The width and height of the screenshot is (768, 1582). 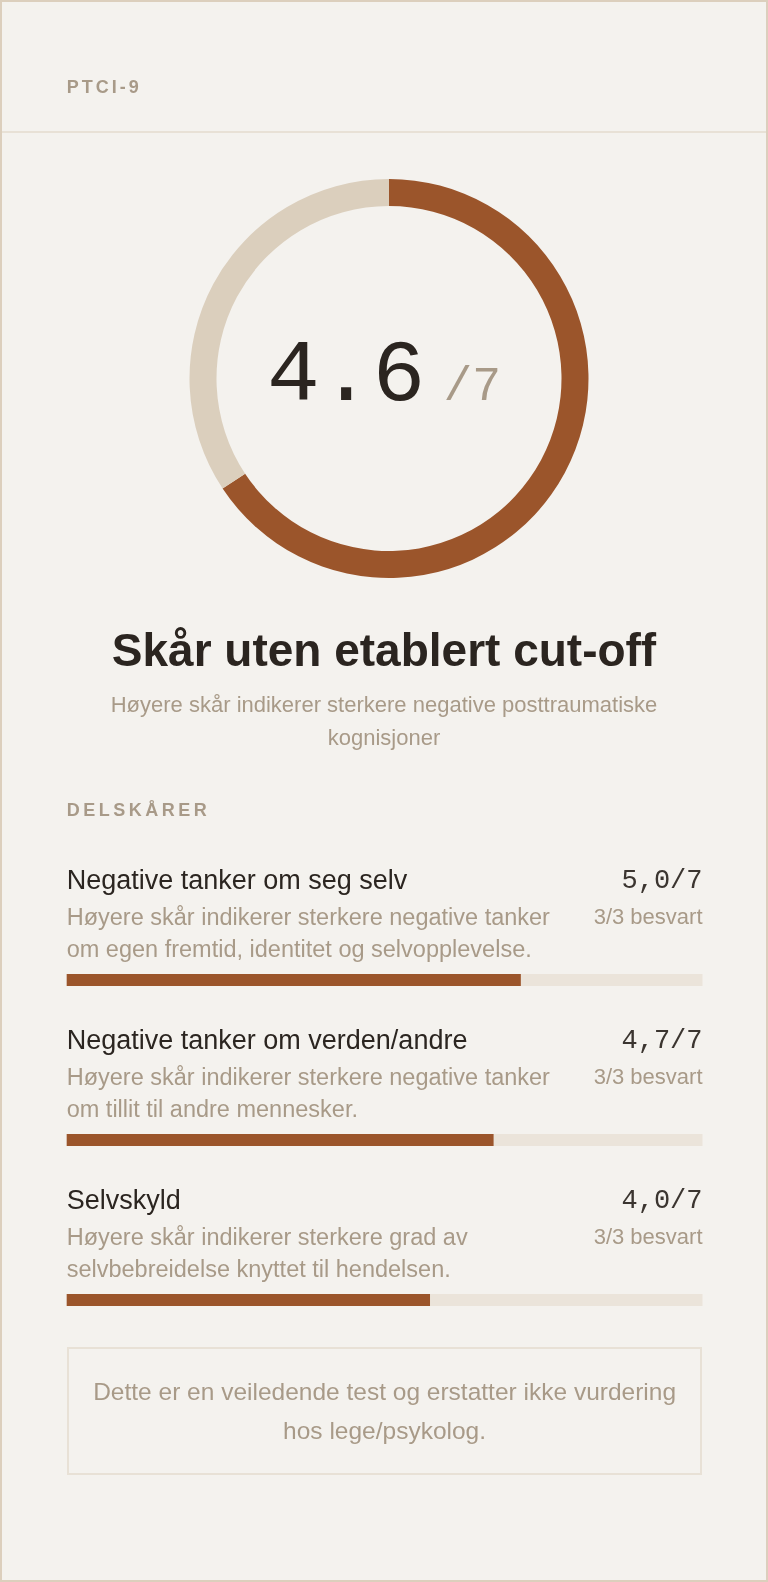 What do you see at coordinates (384, 650) in the screenshot?
I see `text: Skår uten etablert cut-off` at bounding box center [384, 650].